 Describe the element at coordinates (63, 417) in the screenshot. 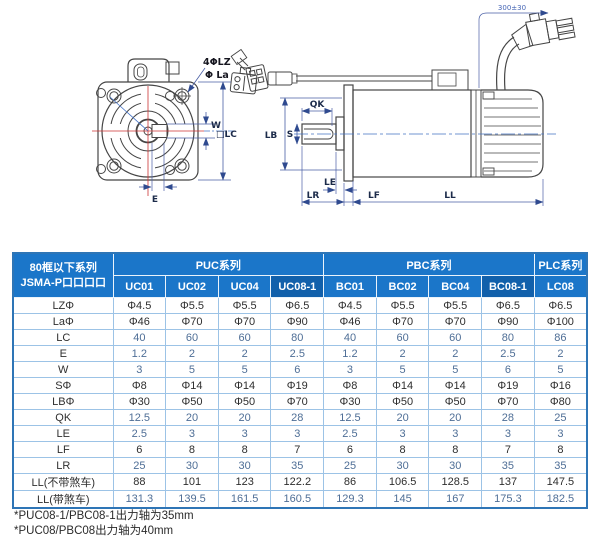

I see `row-label: QK` at that location.